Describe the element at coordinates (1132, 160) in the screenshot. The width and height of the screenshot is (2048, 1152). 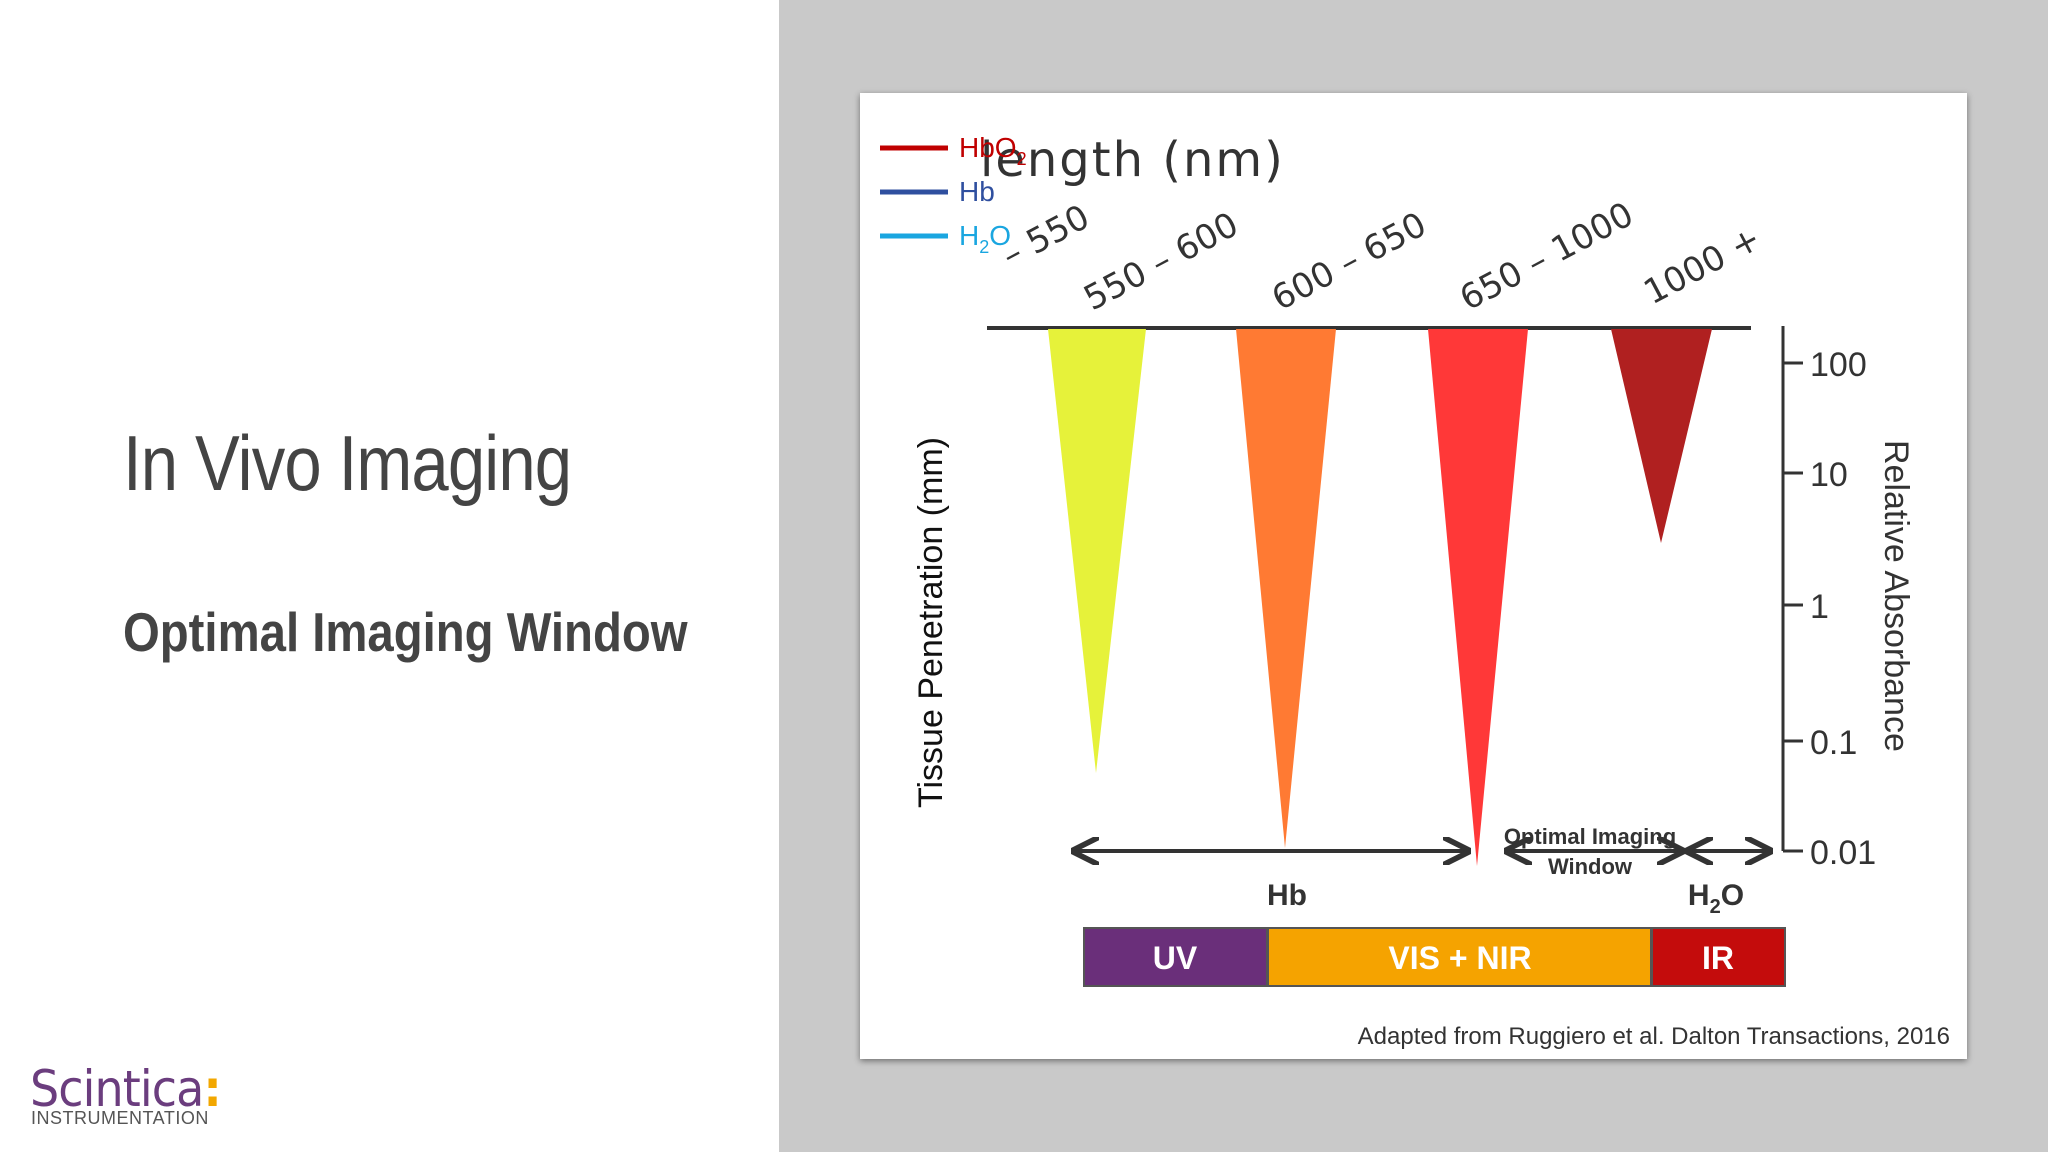
I see `wavelength-header: length (nm)` at that location.